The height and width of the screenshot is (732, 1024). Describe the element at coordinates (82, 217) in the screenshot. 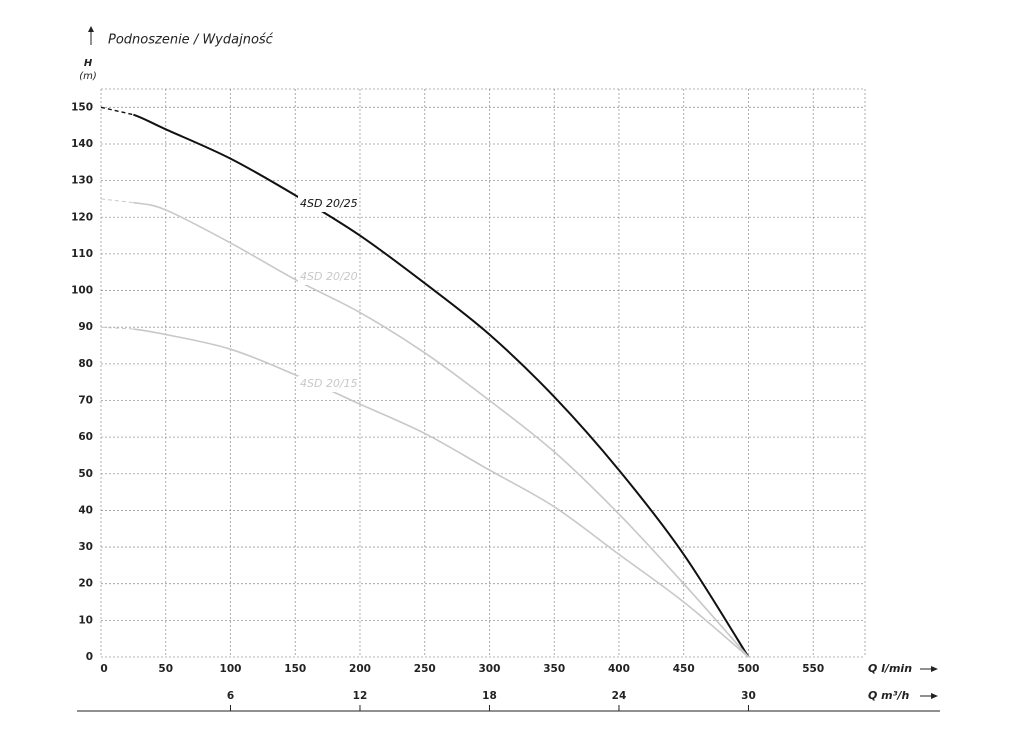

I see `y-tick-label: 120` at that location.